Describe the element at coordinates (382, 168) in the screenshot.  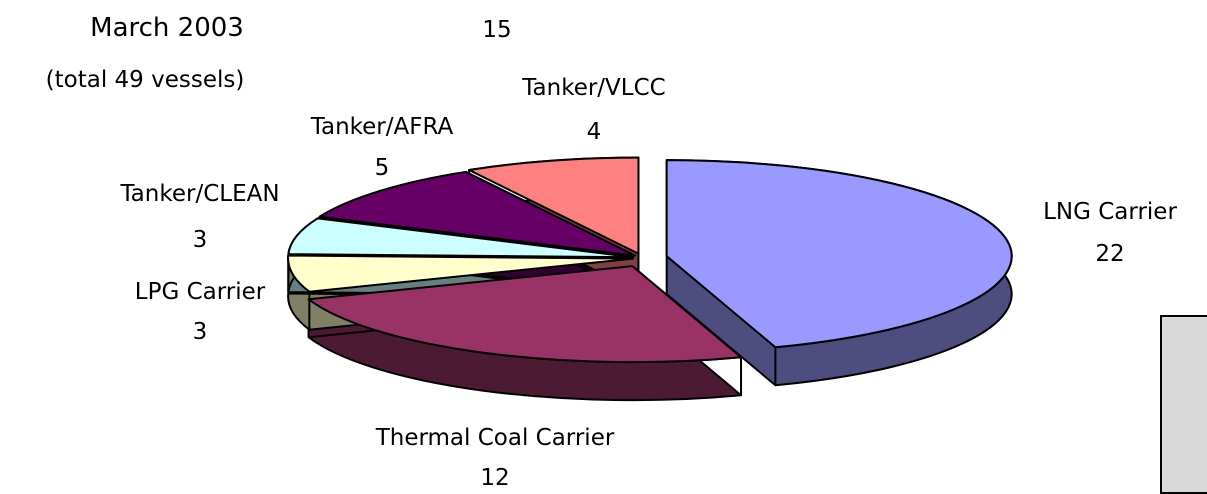
I see `slice-value-tanker-afra: 5` at that location.